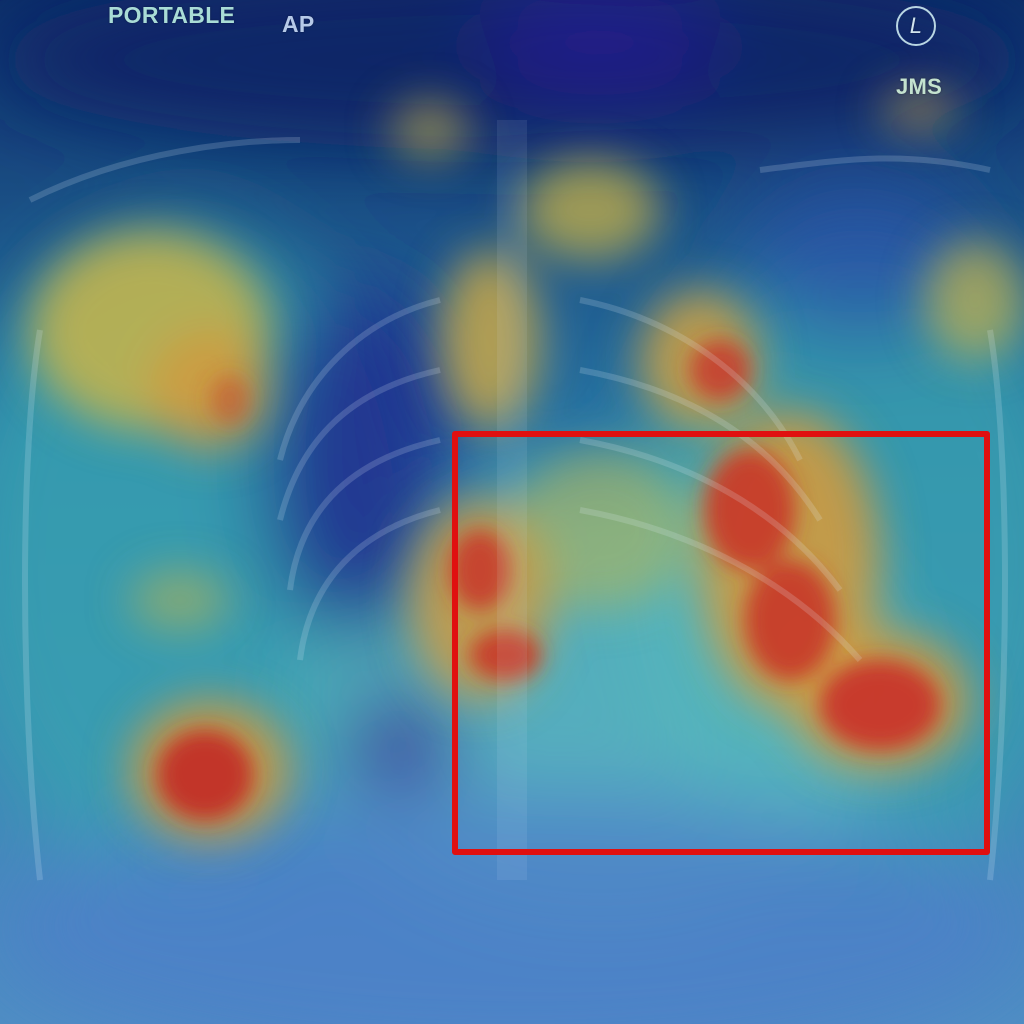  I want to click on side-marker: L, so click(916, 26).